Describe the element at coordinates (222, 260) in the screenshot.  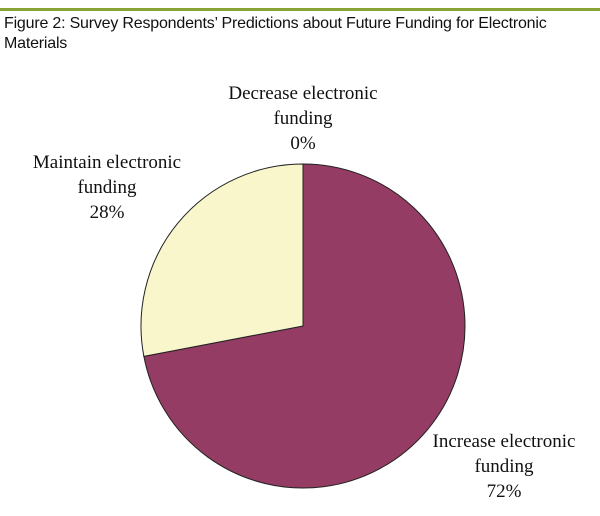
I see `pie-slice-maintain-electronic` at that location.